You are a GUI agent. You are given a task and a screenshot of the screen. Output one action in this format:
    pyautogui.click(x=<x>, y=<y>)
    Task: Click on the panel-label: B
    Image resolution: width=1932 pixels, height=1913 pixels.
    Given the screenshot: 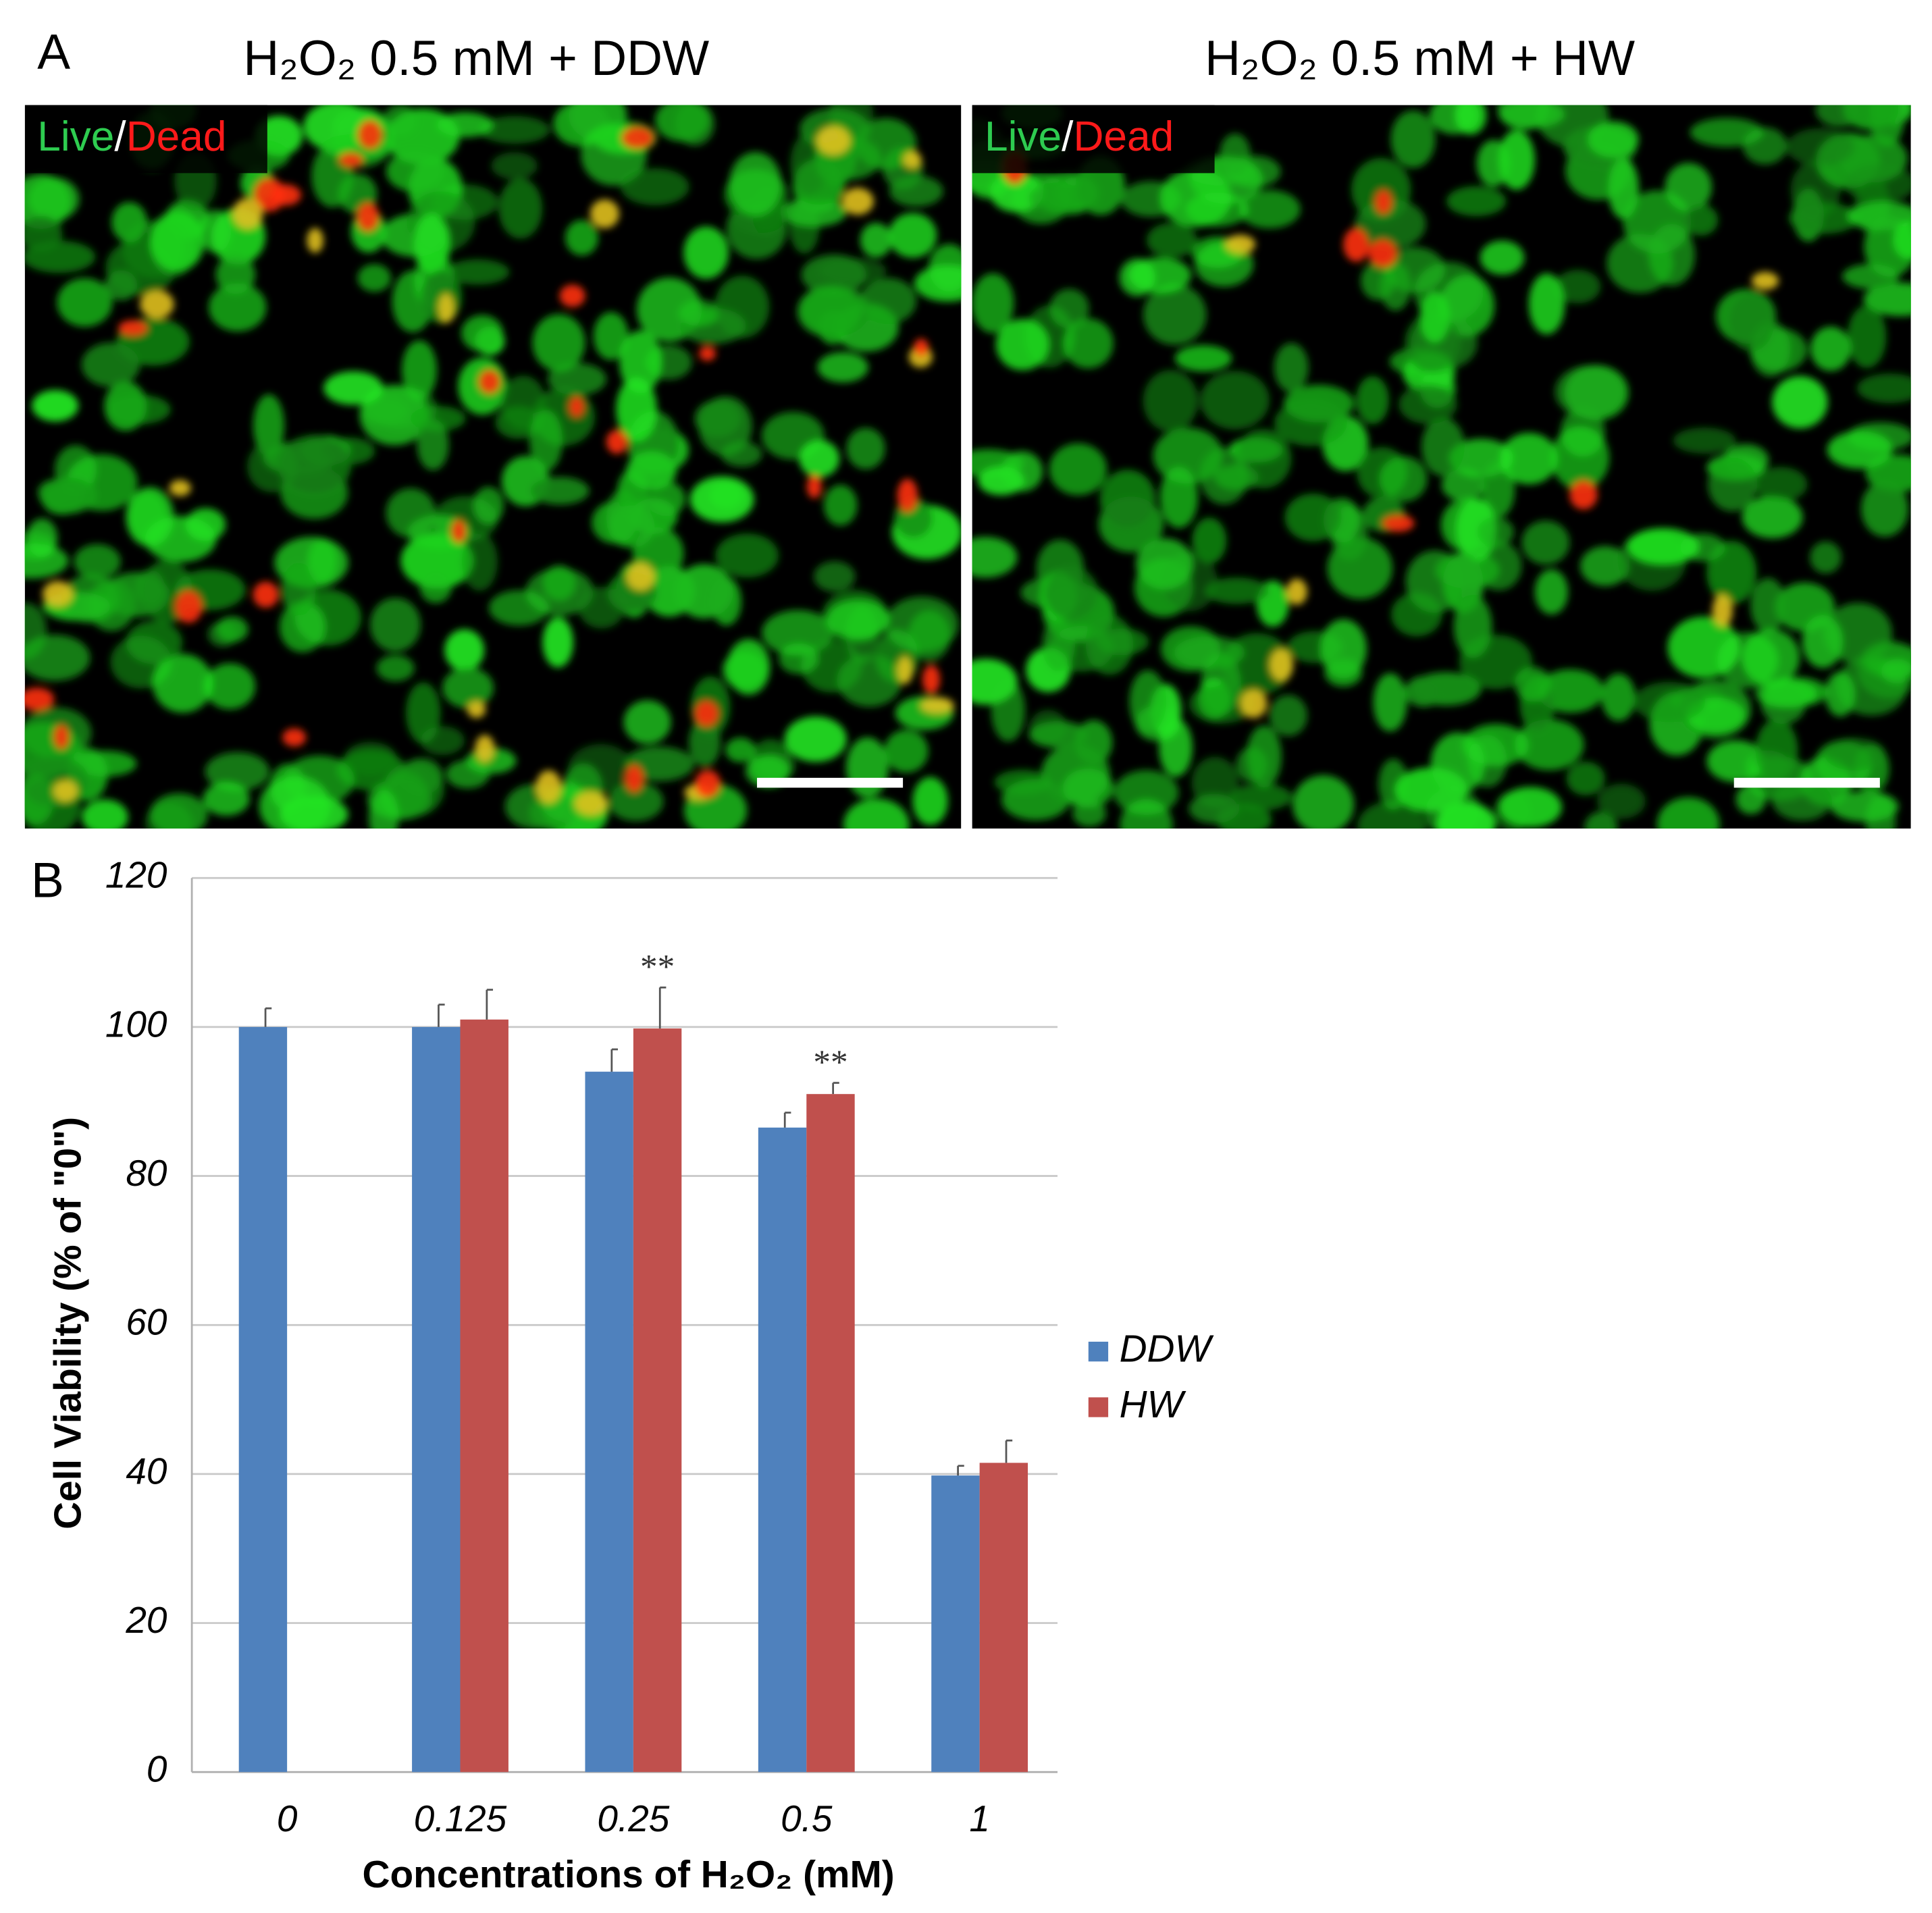 What is the action you would take?
    pyautogui.click(x=48, y=880)
    